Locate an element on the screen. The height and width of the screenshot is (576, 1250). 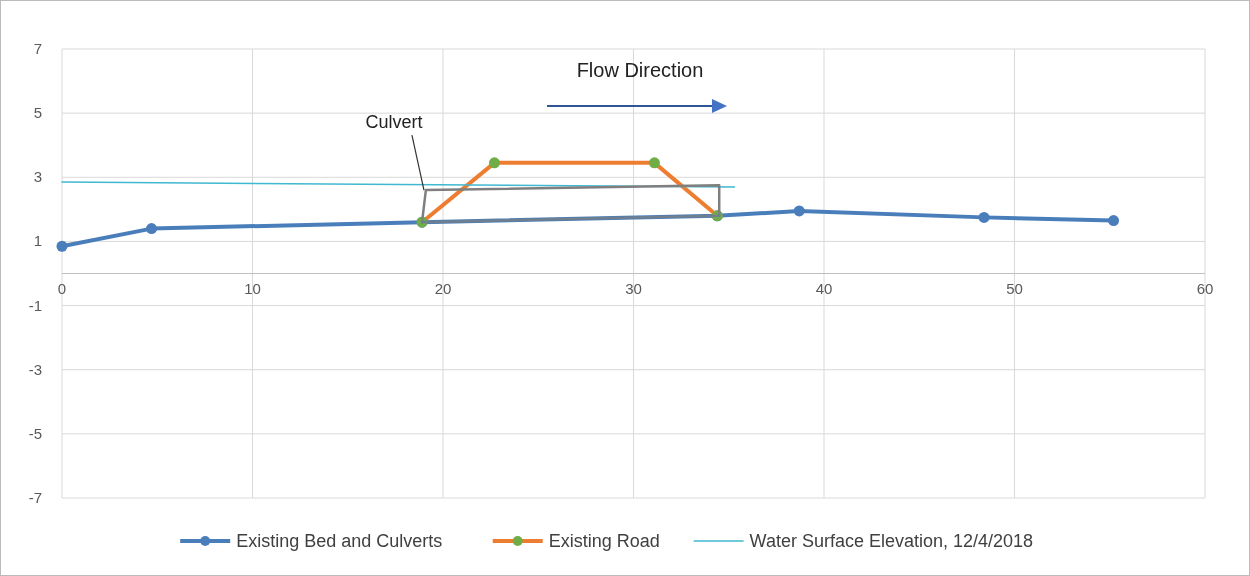
y-tick-label: -7 is located at coordinates (35, 497).